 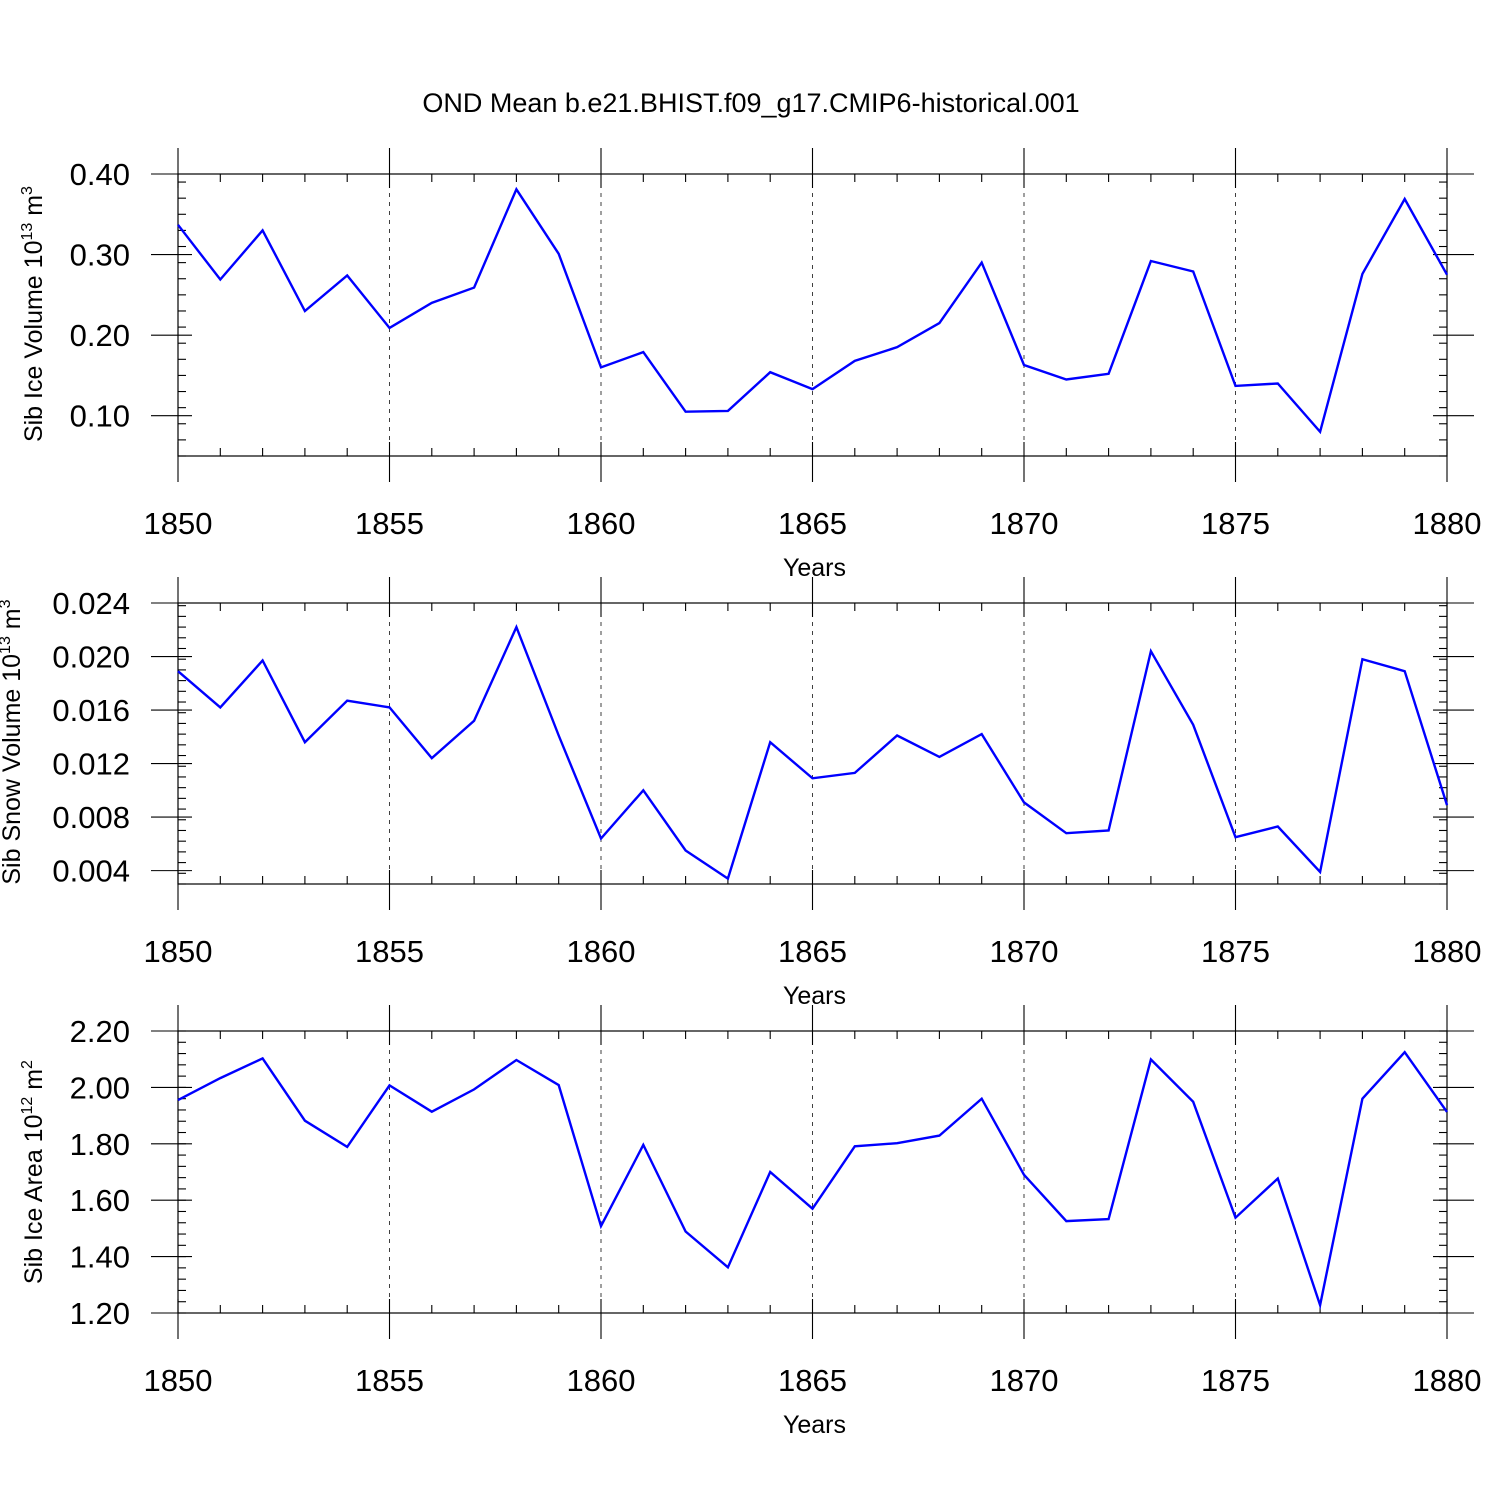 I want to click on y-axis-label-part: Sib Snow Volume 10, so click(x=13, y=769).